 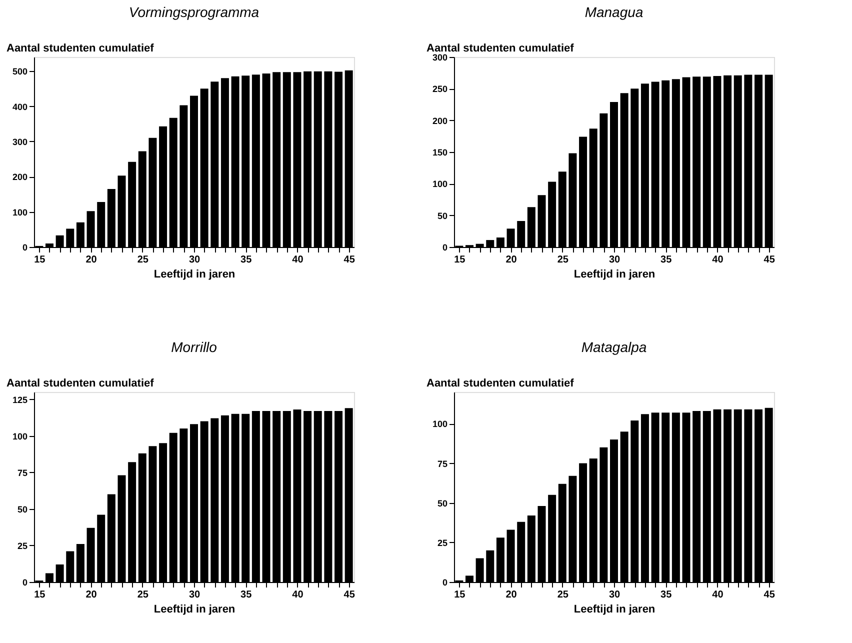 I want to click on y-tick-label: 150, so click(x=440, y=153).